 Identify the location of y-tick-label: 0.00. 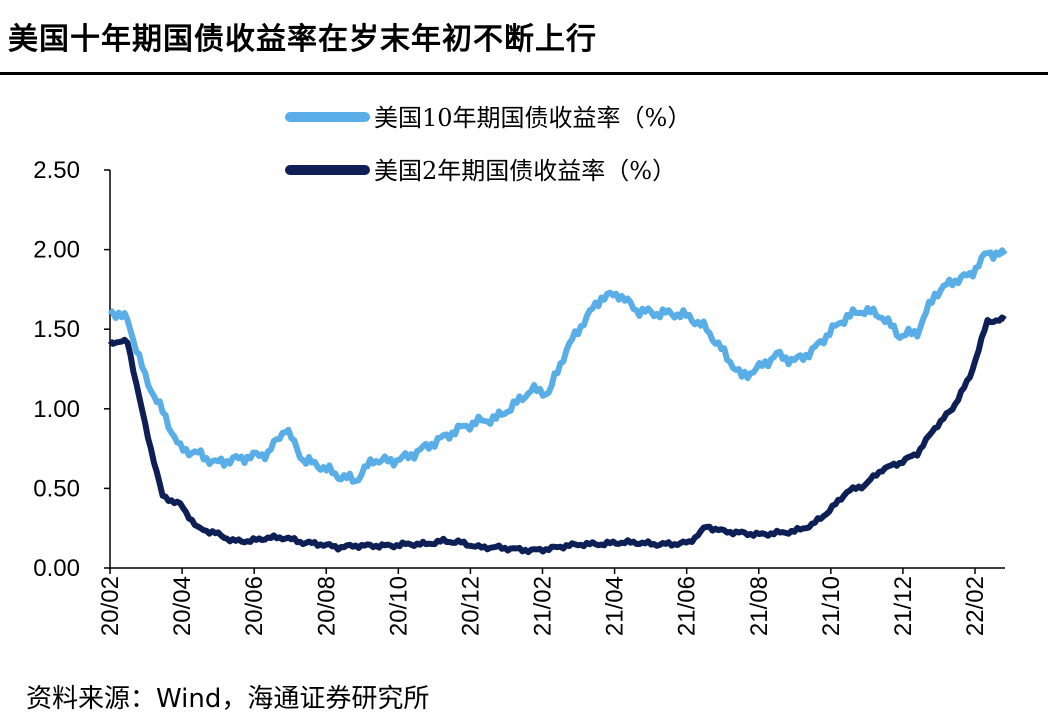
(56, 568).